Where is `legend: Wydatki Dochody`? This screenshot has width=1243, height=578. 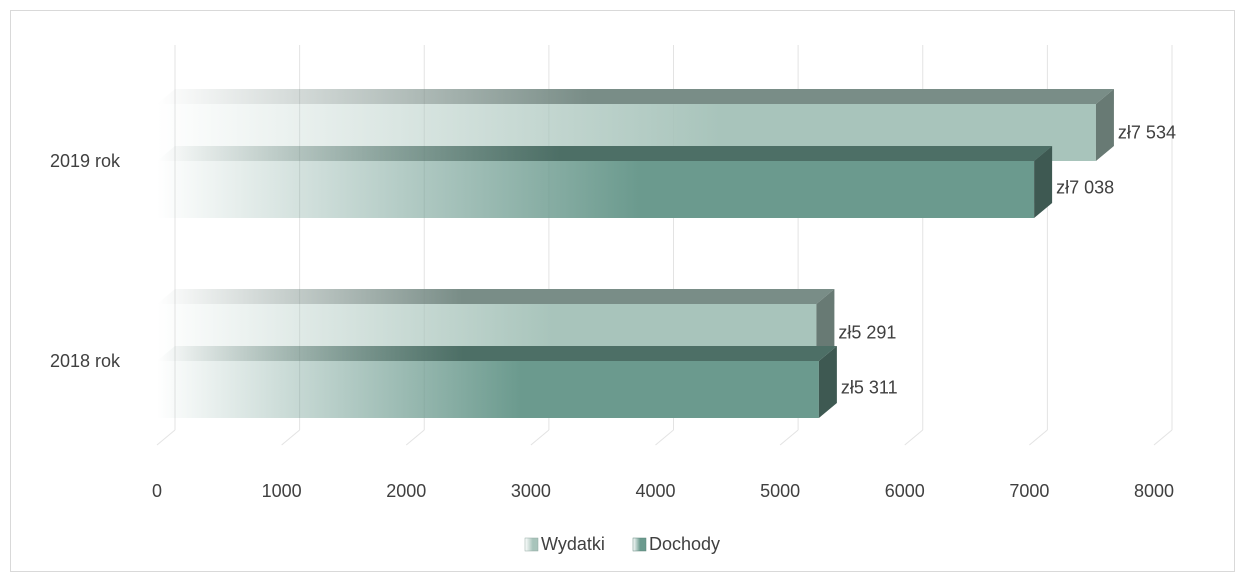 legend: Wydatki Dochody is located at coordinates (622, 544).